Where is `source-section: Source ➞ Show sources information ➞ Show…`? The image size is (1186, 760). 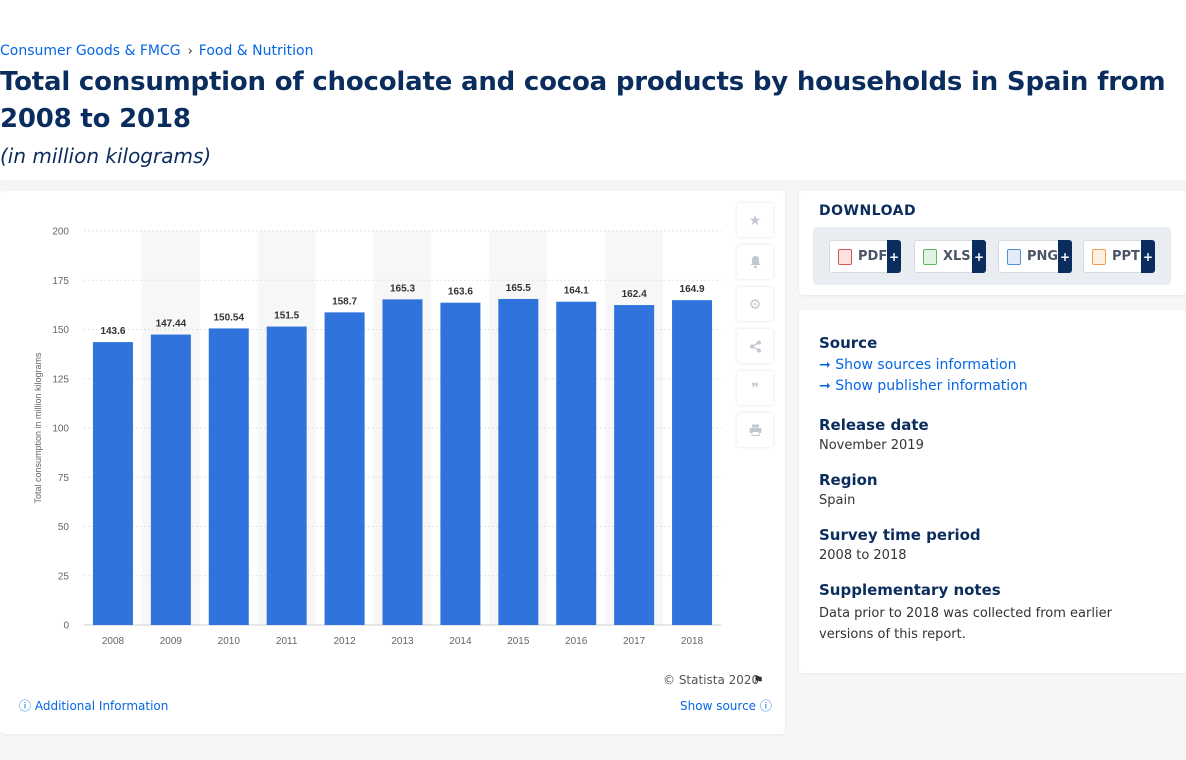
source-section: Source ➞ Show sources information ➞ Show… is located at coordinates (923, 364).